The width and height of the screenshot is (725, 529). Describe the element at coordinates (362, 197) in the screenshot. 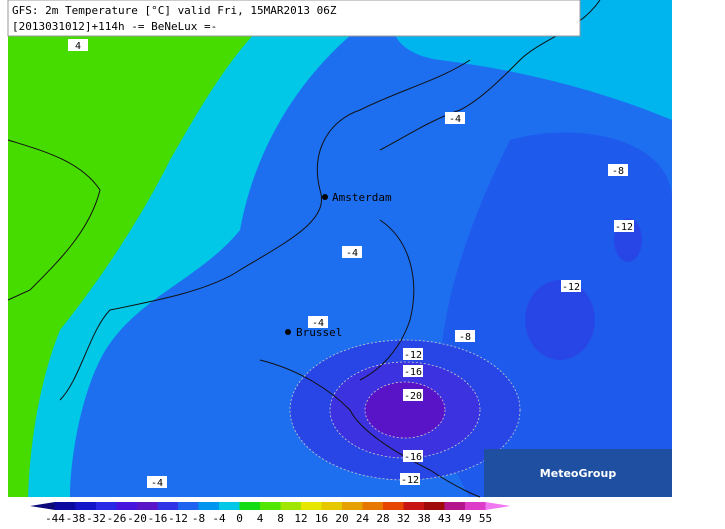

I see `city-label: Amsterdam` at that location.